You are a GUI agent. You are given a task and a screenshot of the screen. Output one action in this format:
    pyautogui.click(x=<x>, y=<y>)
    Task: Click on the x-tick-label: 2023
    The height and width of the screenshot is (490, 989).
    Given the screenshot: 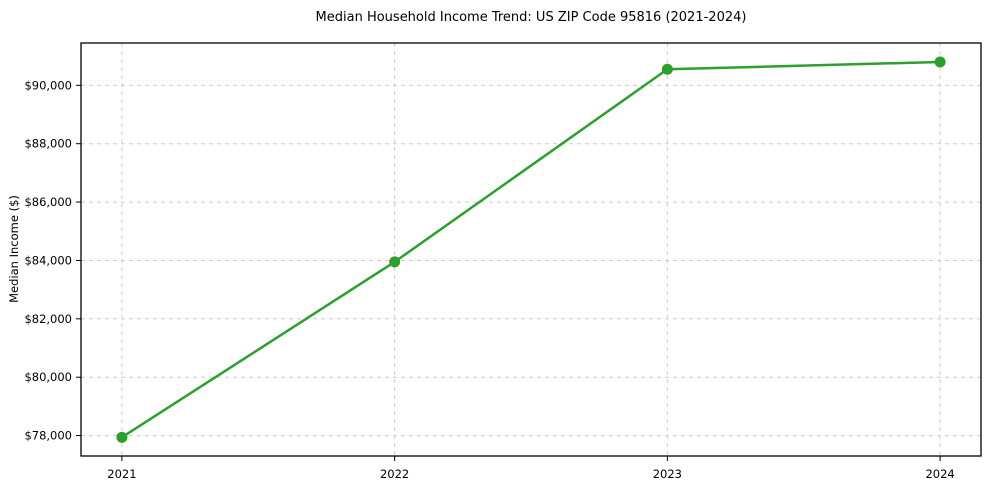 What is the action you would take?
    pyautogui.click(x=667, y=474)
    